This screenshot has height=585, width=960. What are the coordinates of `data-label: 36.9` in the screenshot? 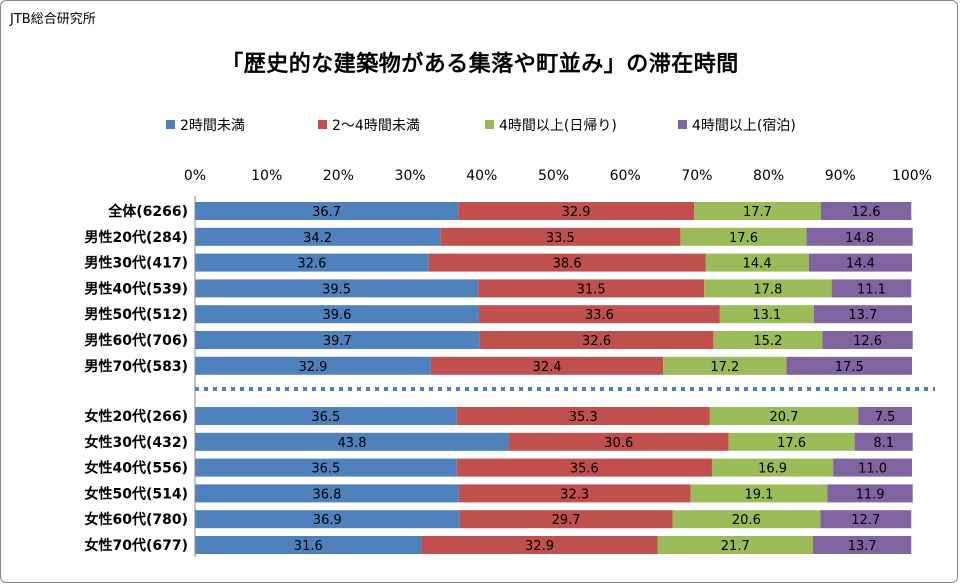 It's located at (327, 520).